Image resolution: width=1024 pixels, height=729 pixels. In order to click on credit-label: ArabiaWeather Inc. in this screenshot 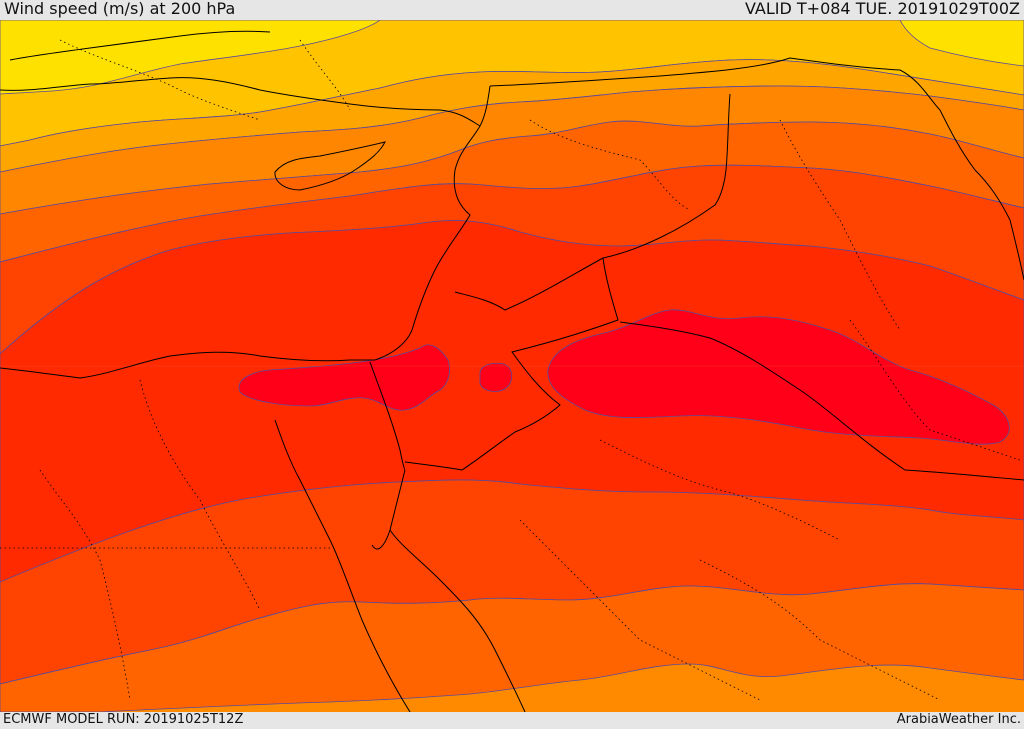, I will do `click(958, 719)`.